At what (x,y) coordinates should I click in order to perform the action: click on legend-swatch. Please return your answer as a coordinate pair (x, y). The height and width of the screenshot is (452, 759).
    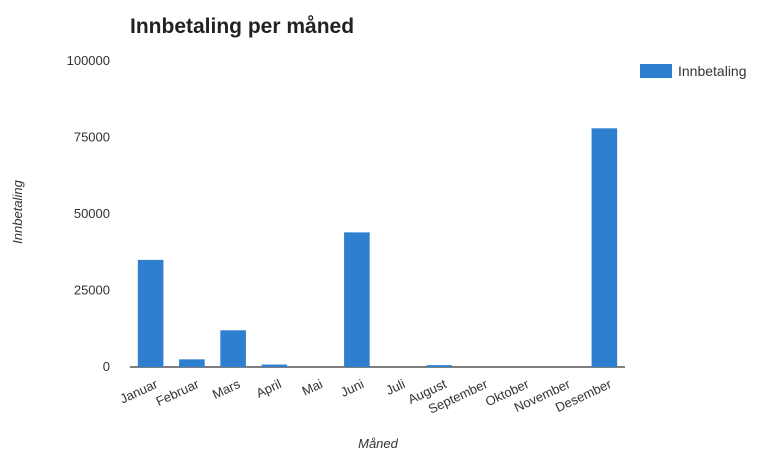
    Looking at the image, I should click on (656, 71).